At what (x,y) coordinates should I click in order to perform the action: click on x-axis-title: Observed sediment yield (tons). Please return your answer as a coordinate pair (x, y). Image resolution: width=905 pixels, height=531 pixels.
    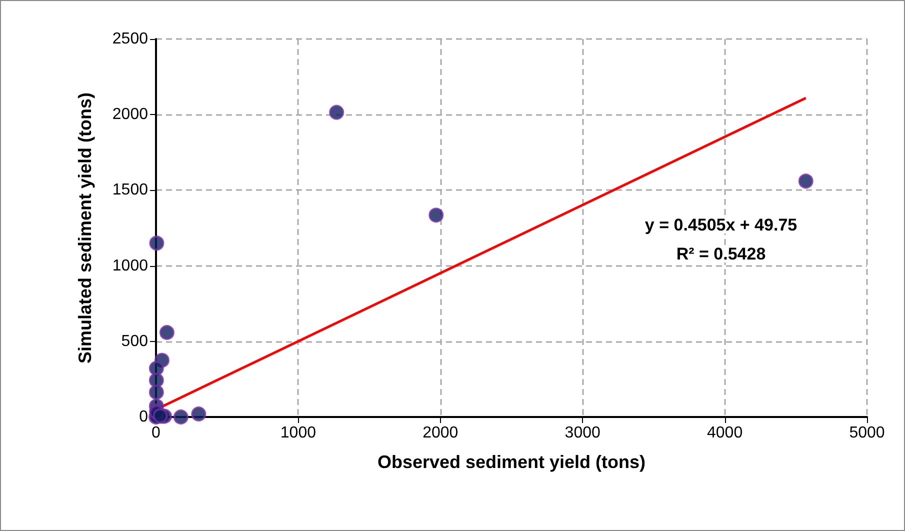
    Looking at the image, I should click on (511, 462).